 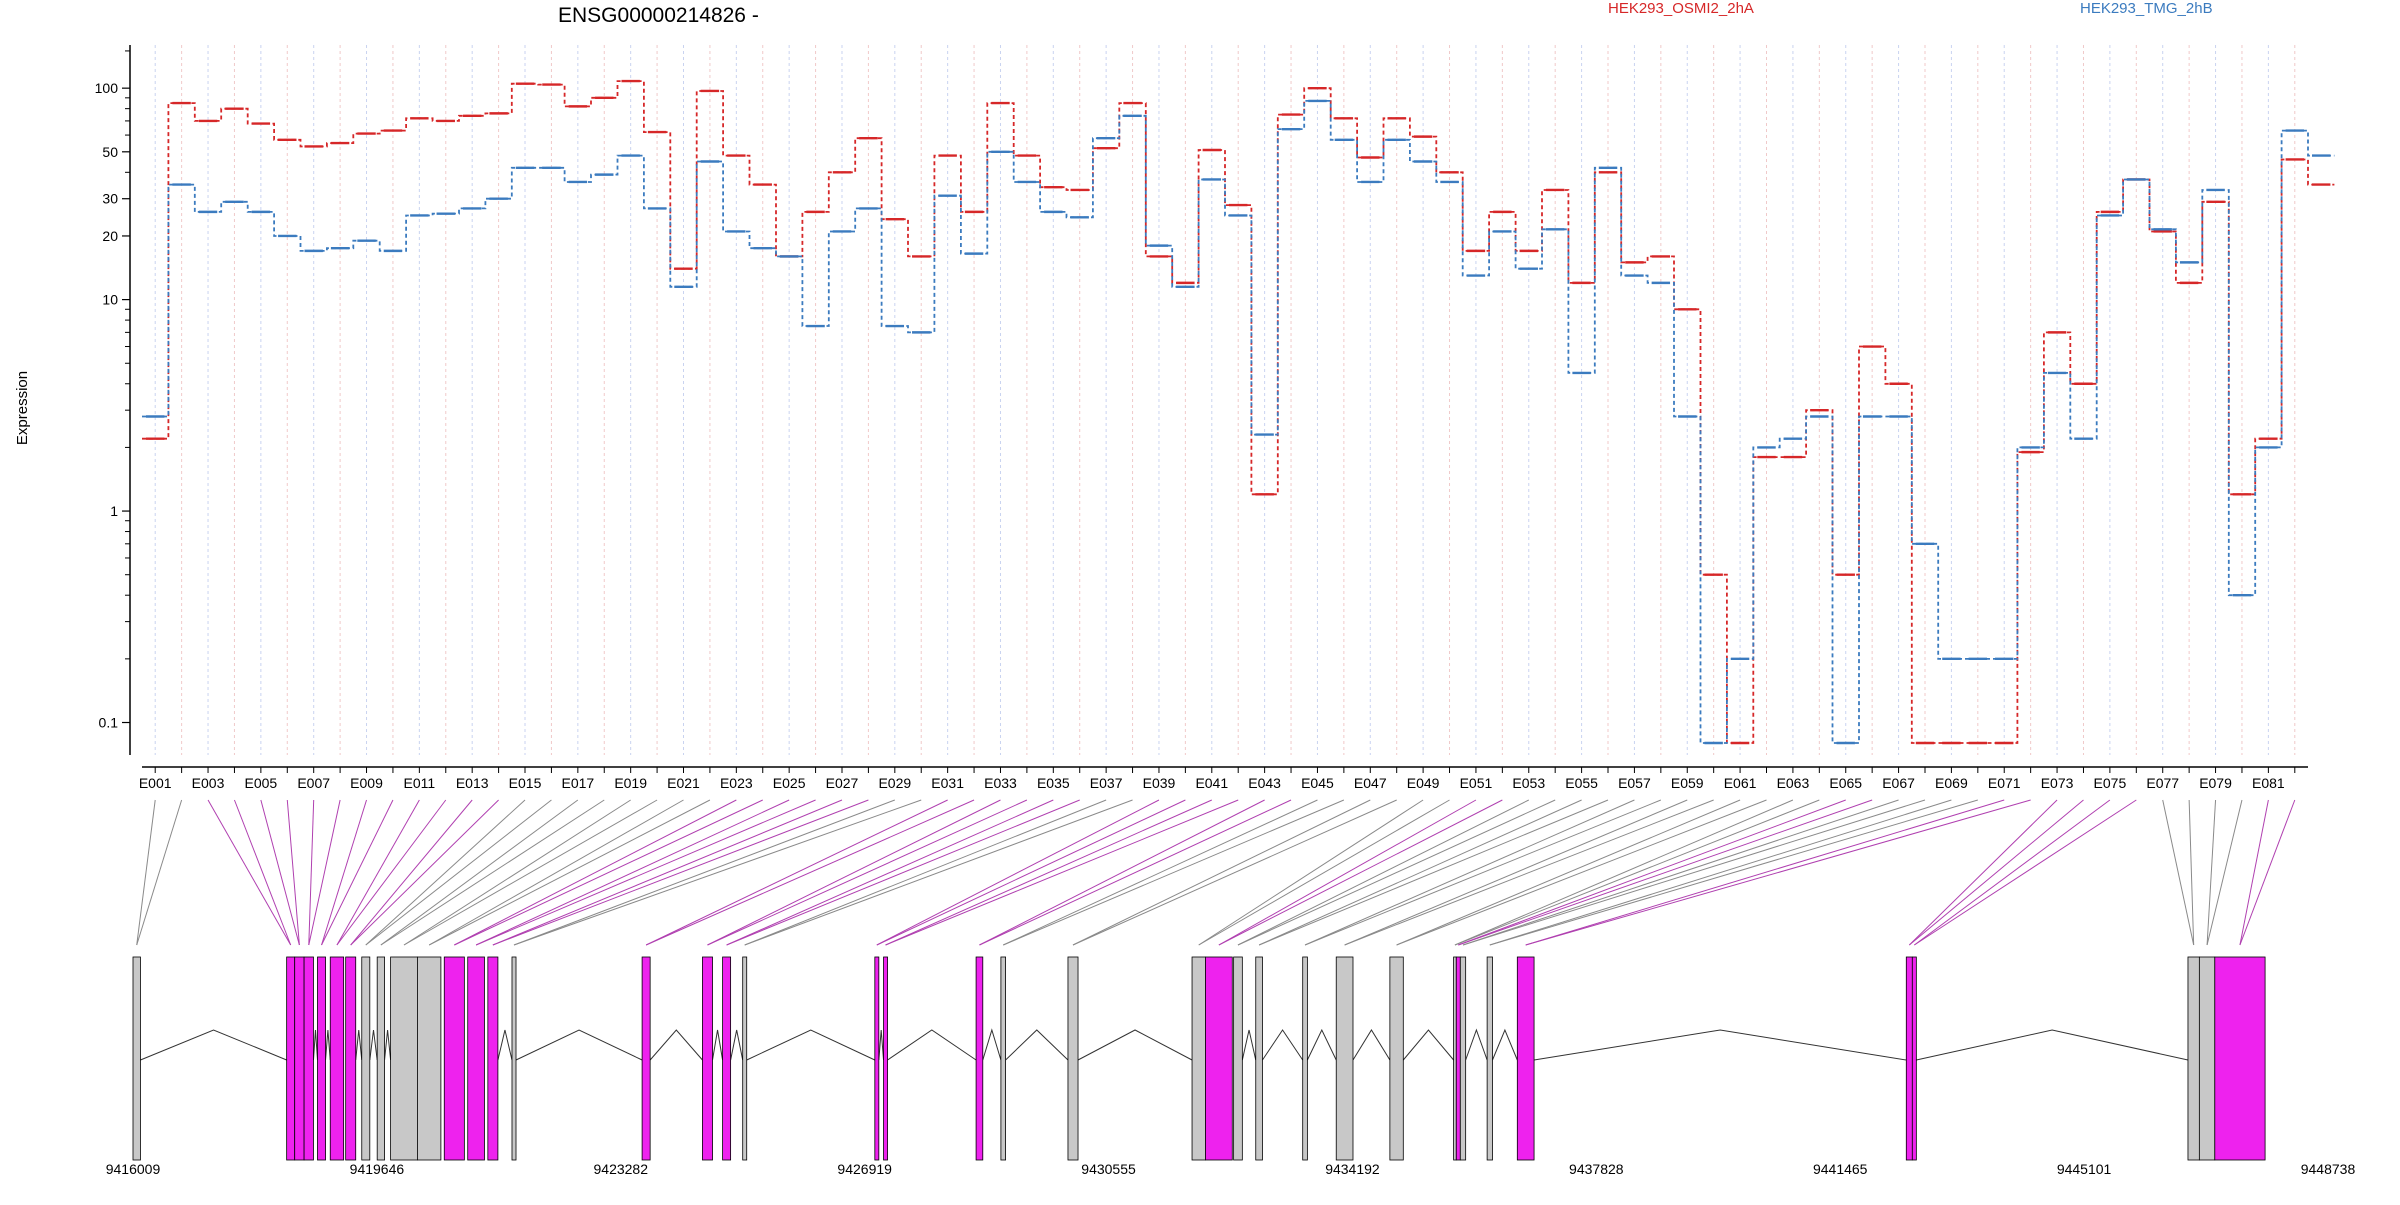 I want to click on exon-connectors, so click(x=1216, y=872).